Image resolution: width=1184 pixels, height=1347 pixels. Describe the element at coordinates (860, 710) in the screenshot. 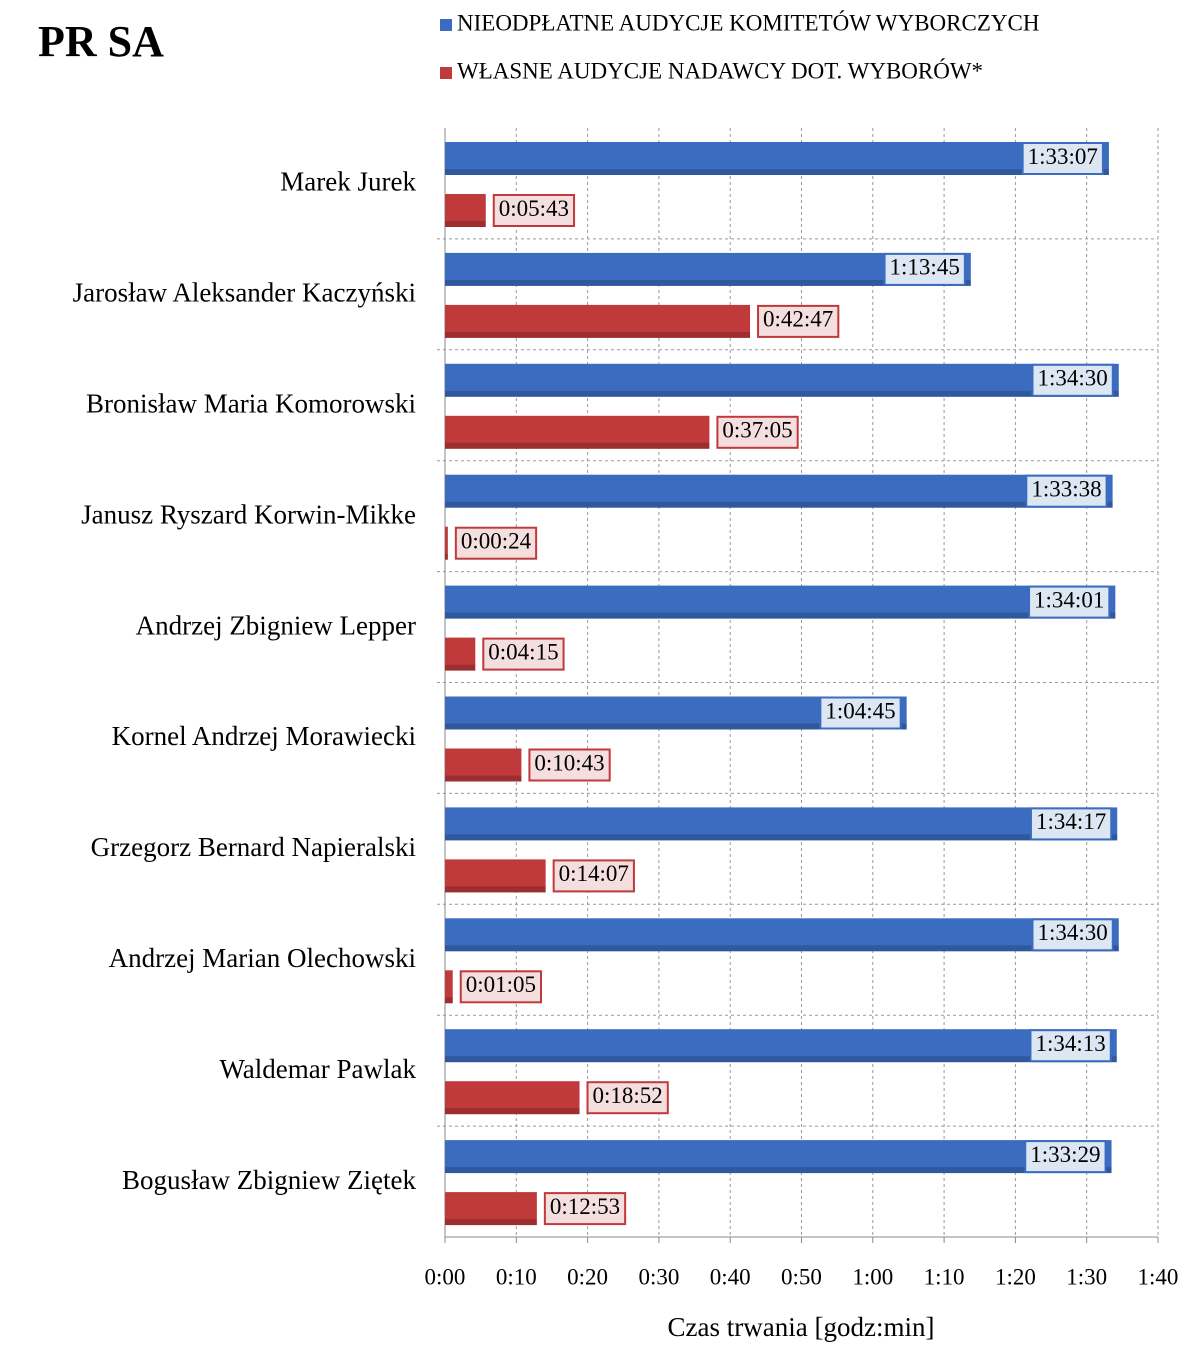

I see `data-label: 1:04:45` at that location.